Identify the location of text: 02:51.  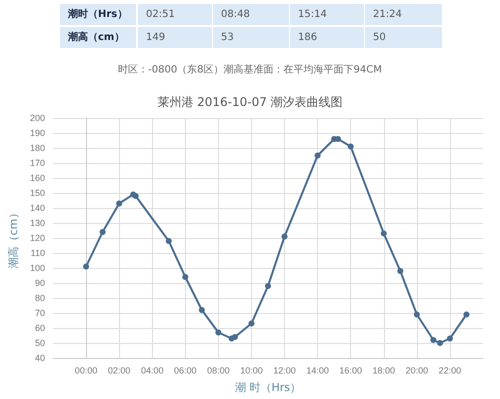
(160, 14).